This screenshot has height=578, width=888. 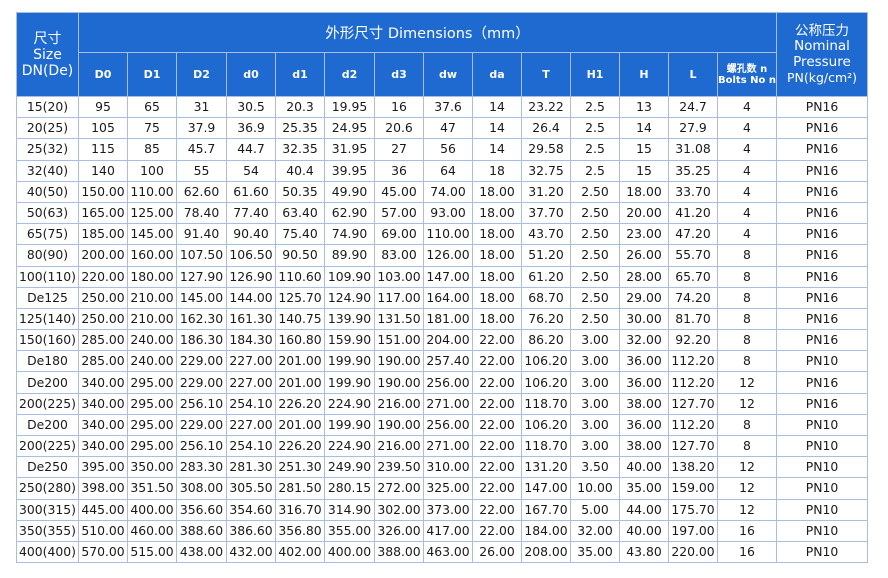 What do you see at coordinates (251, 509) in the screenshot?
I see `table-cell: 354.60` at bounding box center [251, 509].